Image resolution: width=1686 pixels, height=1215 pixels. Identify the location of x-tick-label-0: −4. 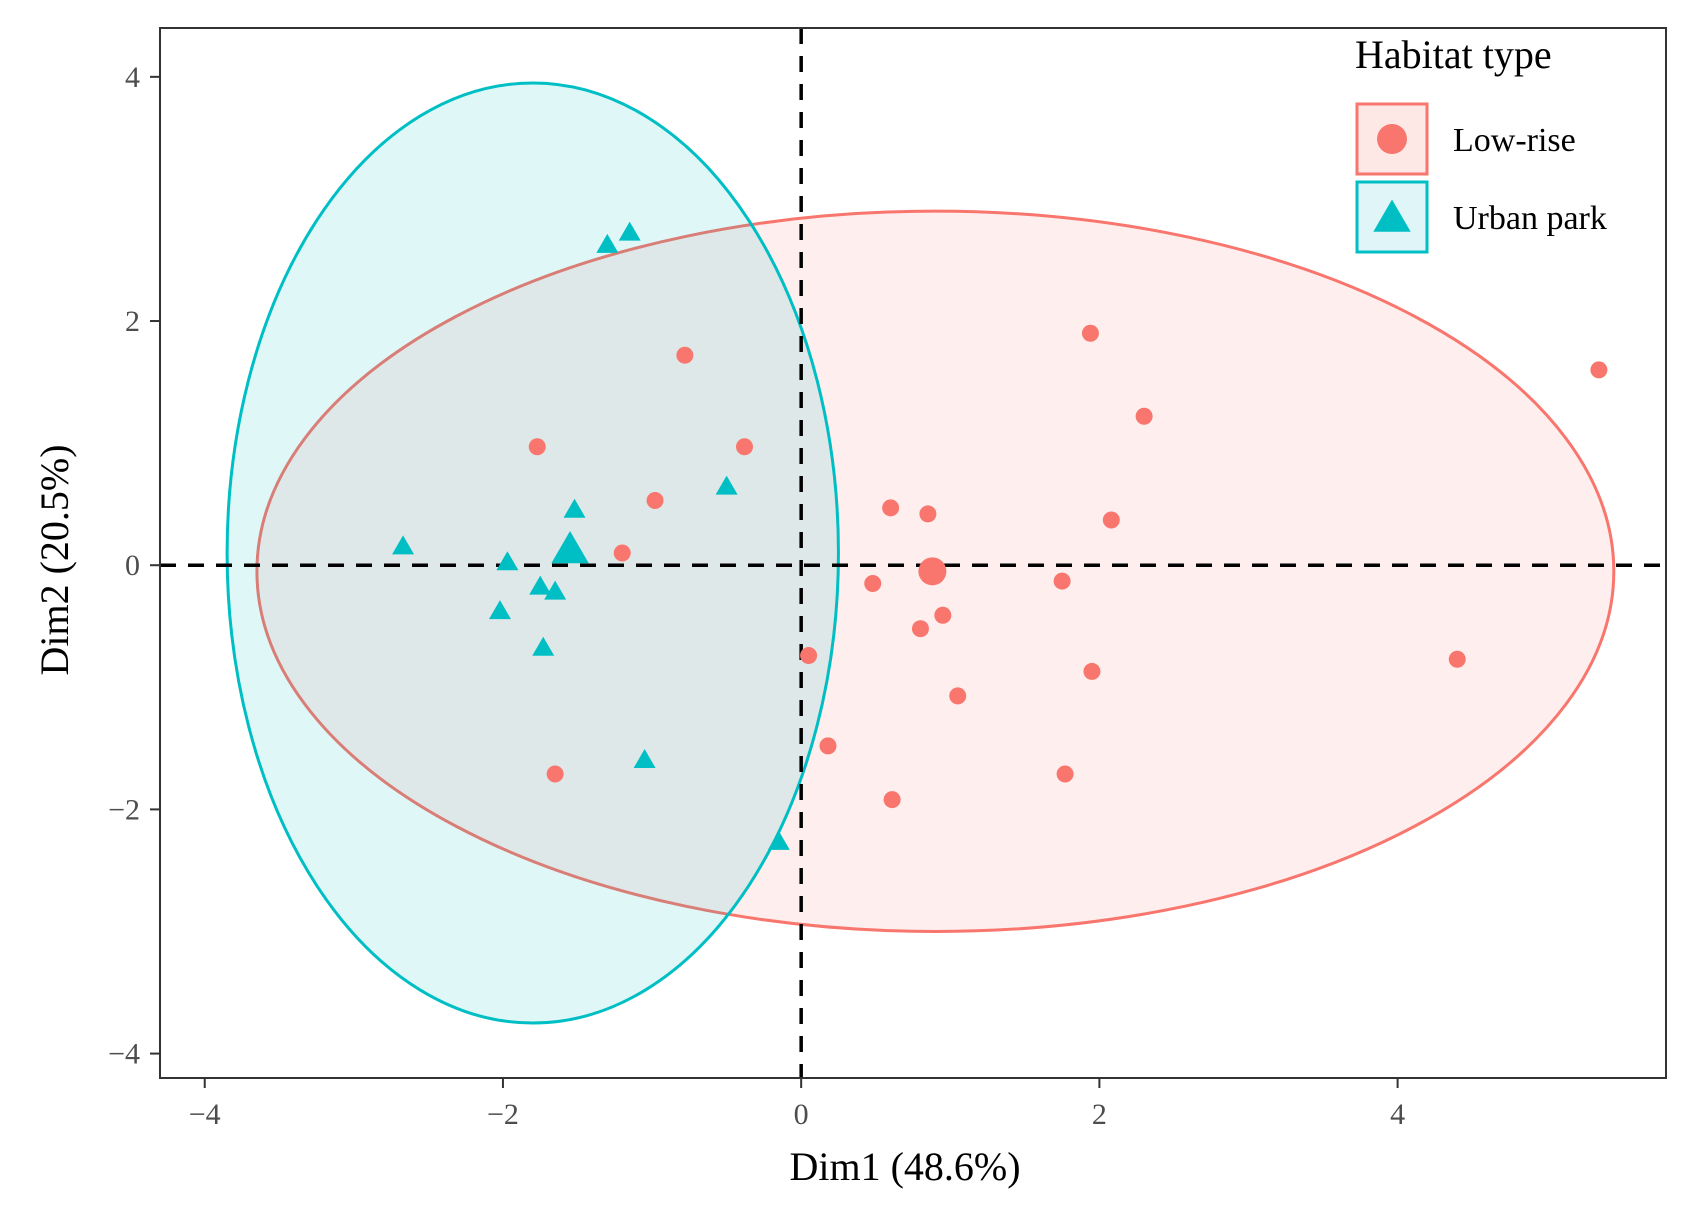
(205, 1114).